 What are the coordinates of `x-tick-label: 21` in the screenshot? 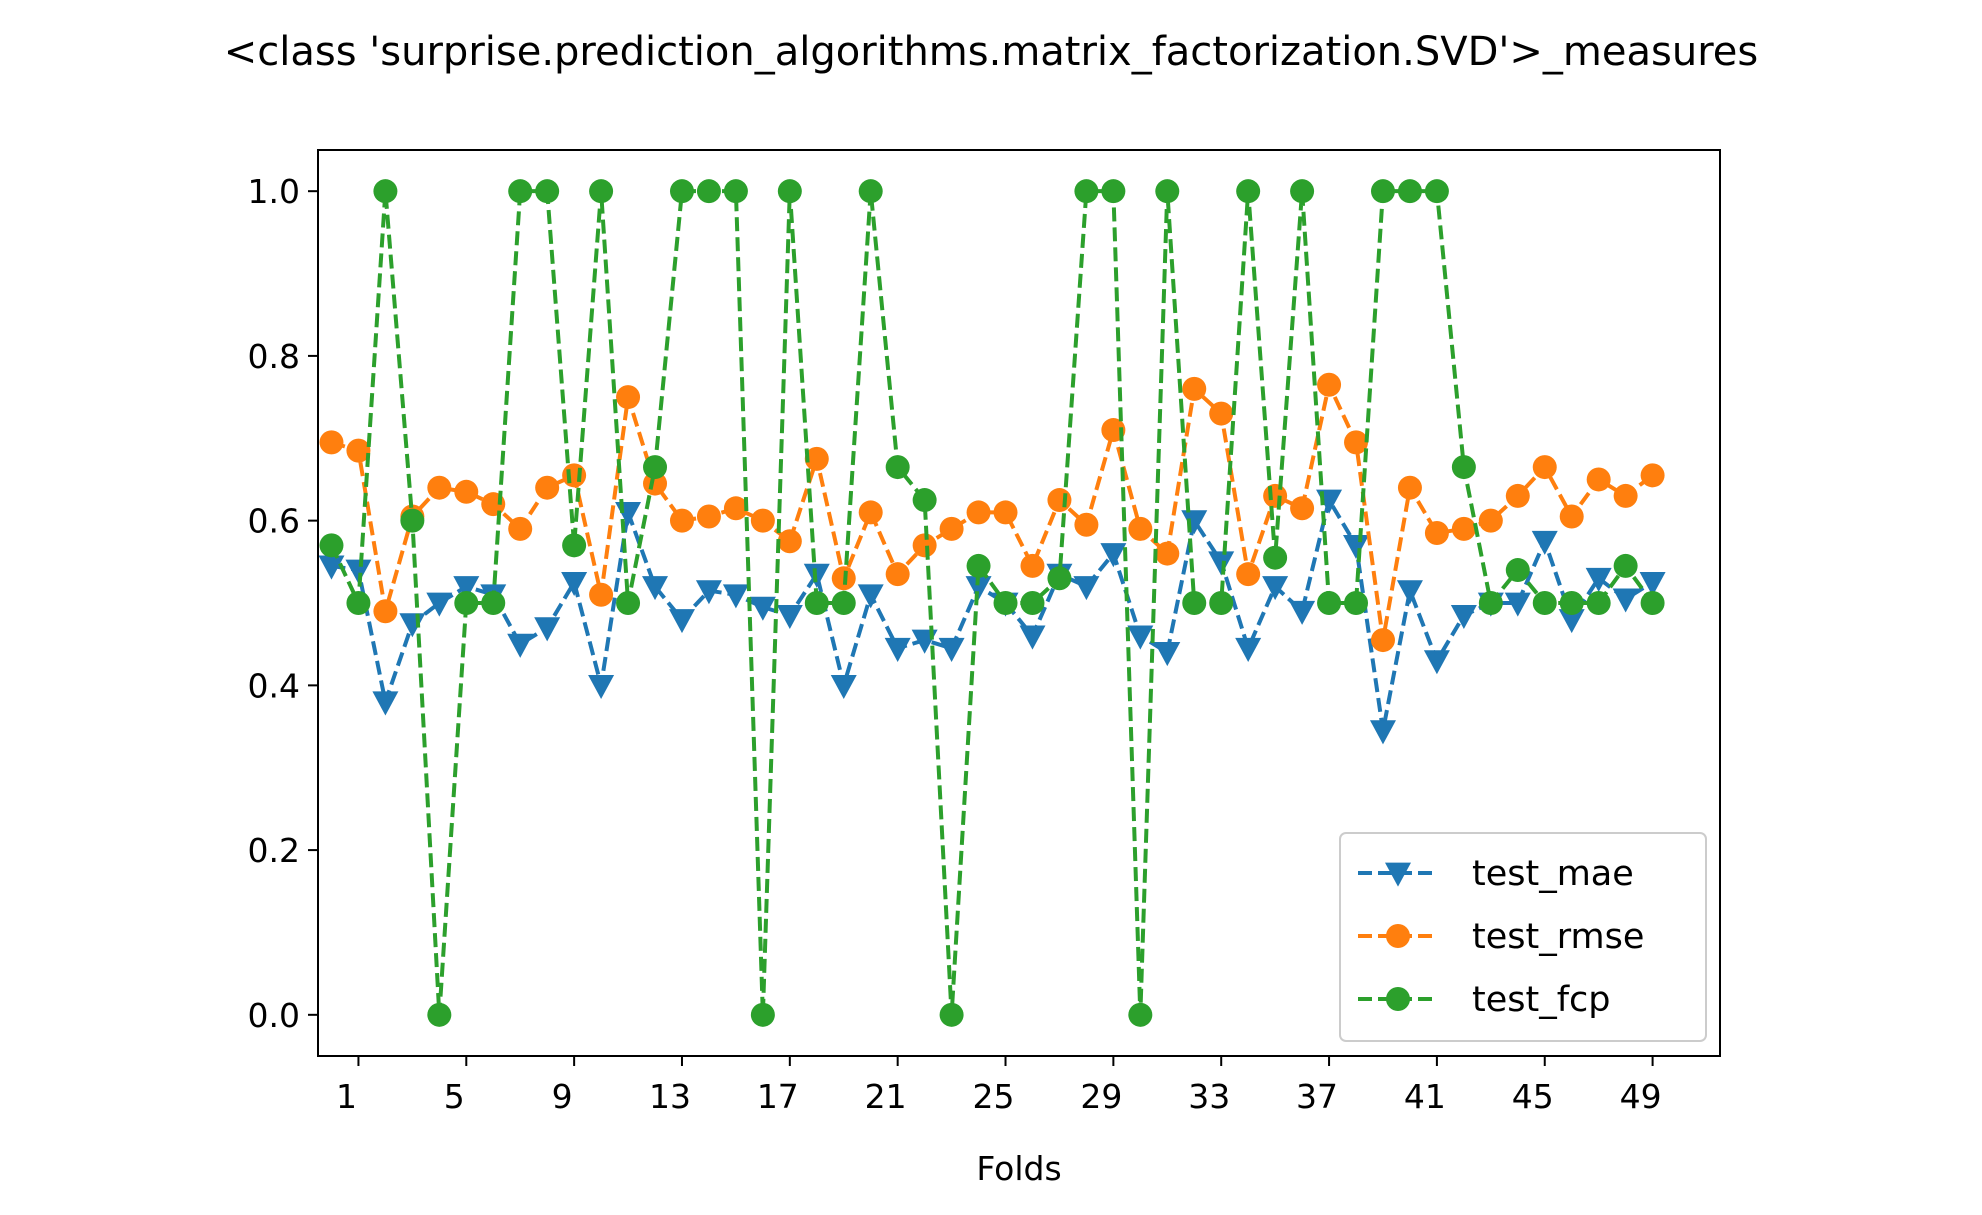 It's located at (886, 1096).